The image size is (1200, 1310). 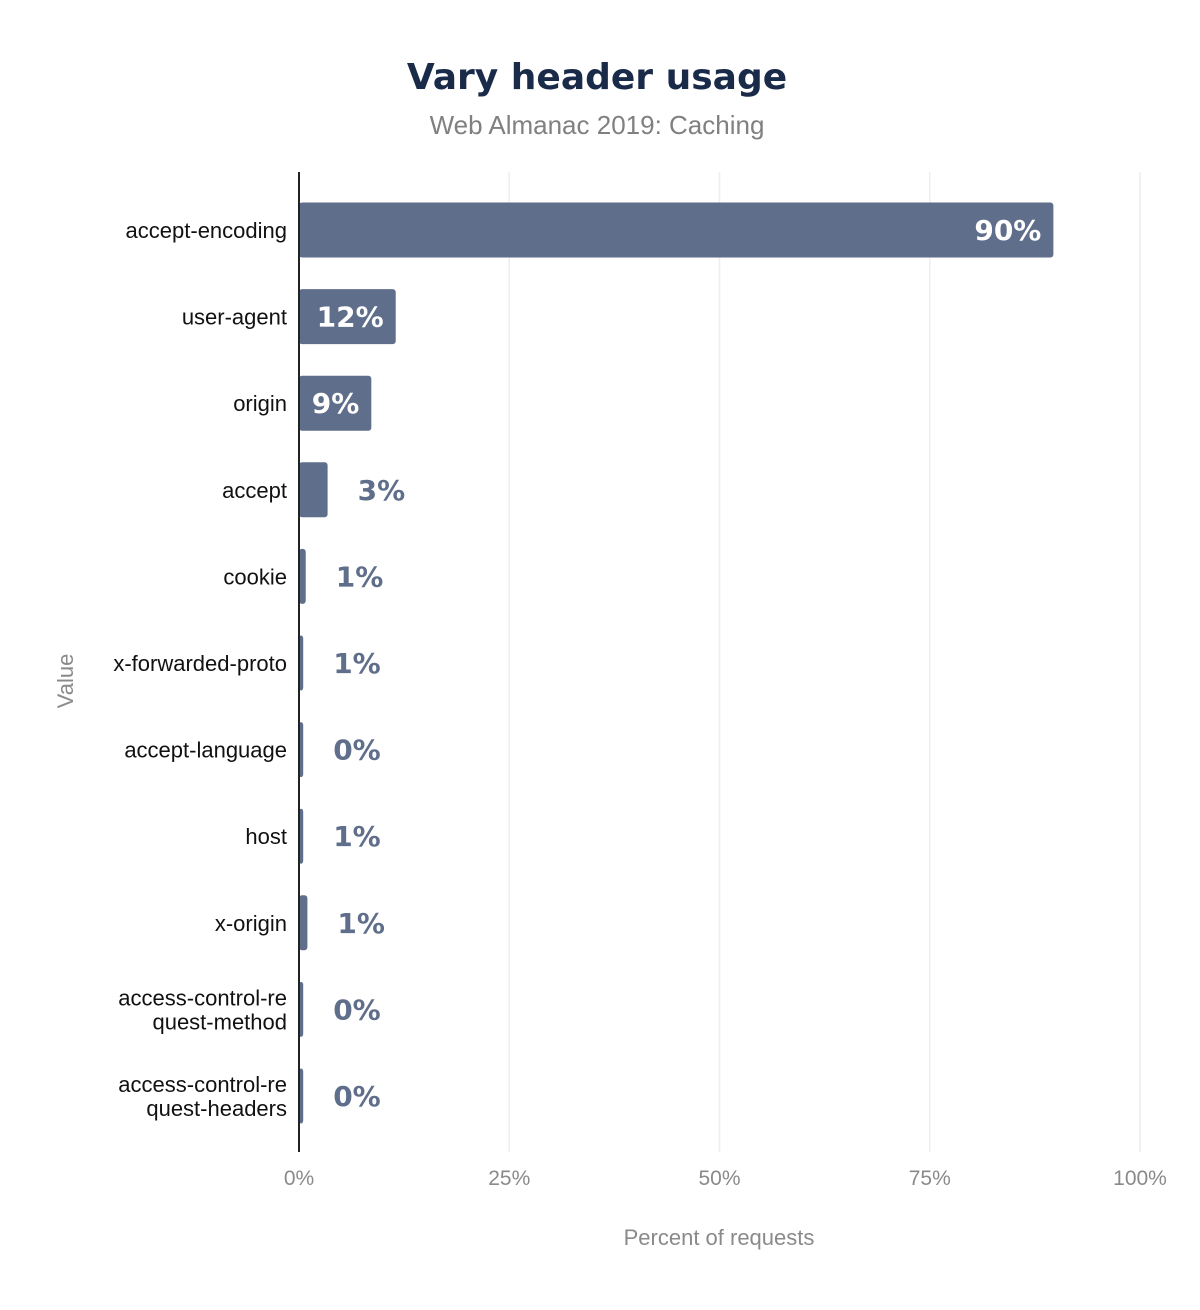 What do you see at coordinates (930, 1178) in the screenshot?
I see `x-tick-label: 75%` at bounding box center [930, 1178].